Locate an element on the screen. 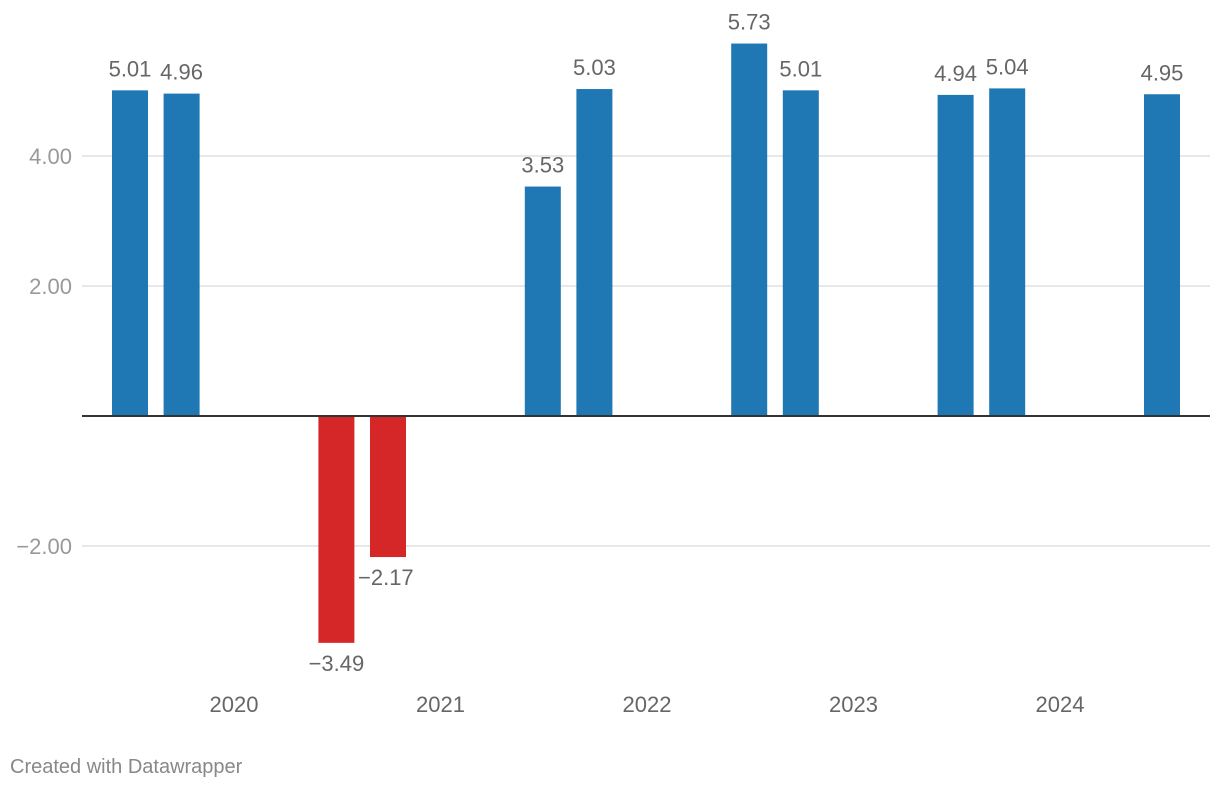 The height and width of the screenshot is (792, 1220). bar-value-label-4: −3.49 is located at coordinates (337, 663).